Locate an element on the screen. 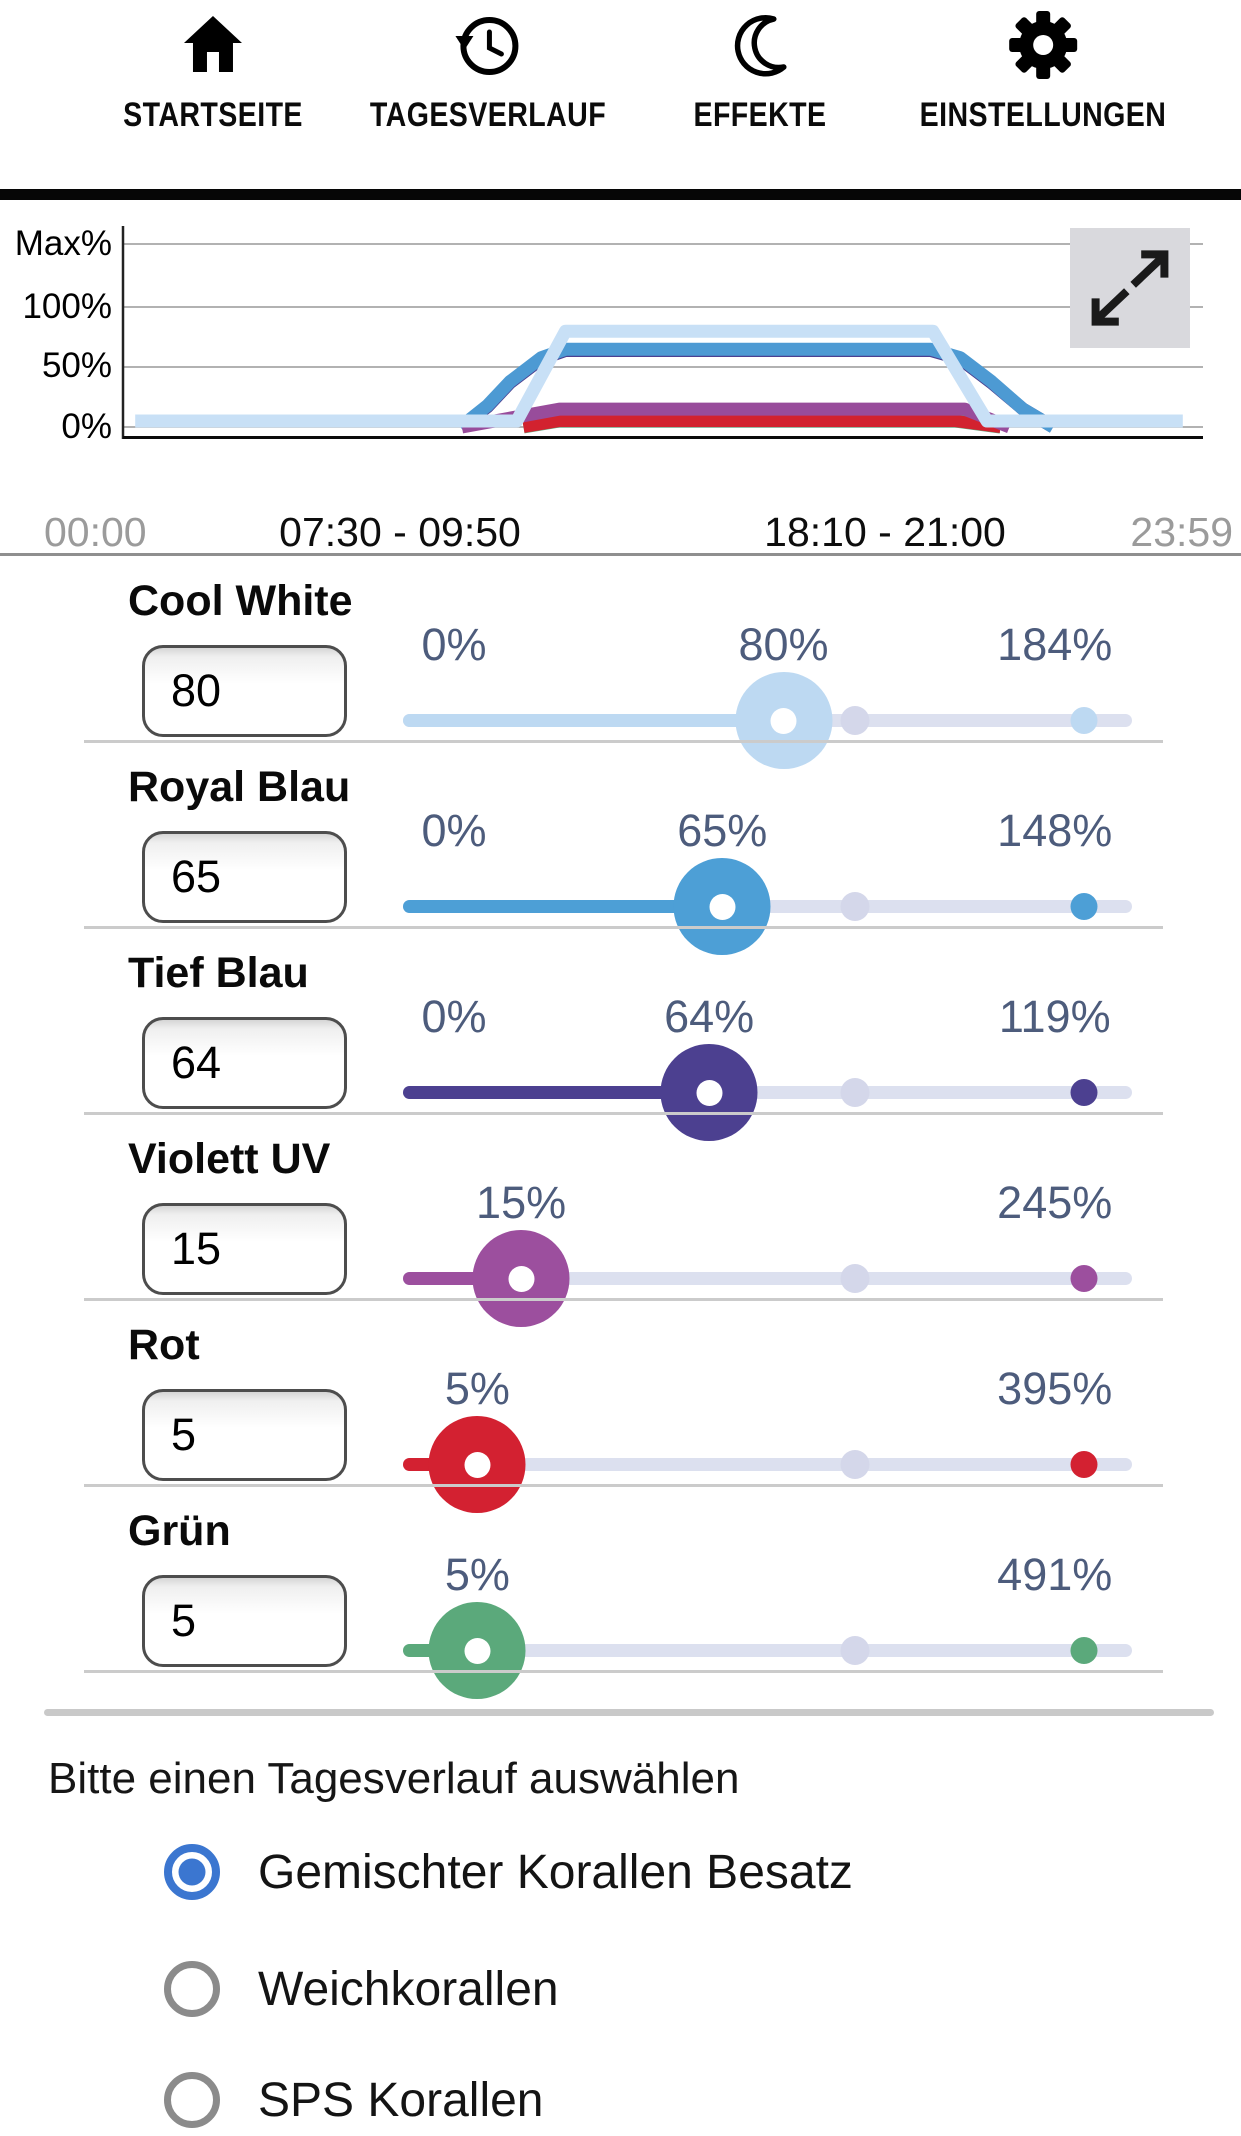 This screenshot has height=2136, width=1241. home-icon is located at coordinates (213, 45).